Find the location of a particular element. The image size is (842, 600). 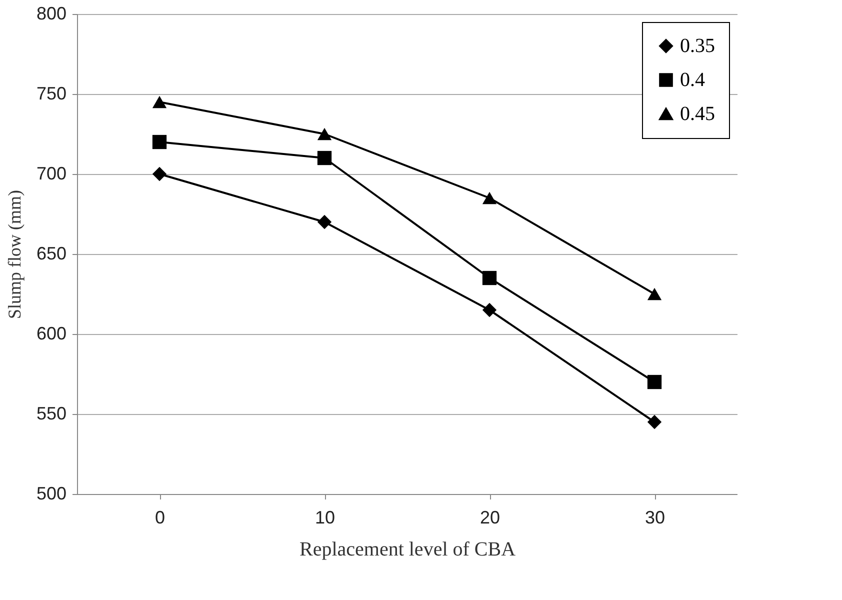

x-tick-label: 10 is located at coordinates (325, 518).